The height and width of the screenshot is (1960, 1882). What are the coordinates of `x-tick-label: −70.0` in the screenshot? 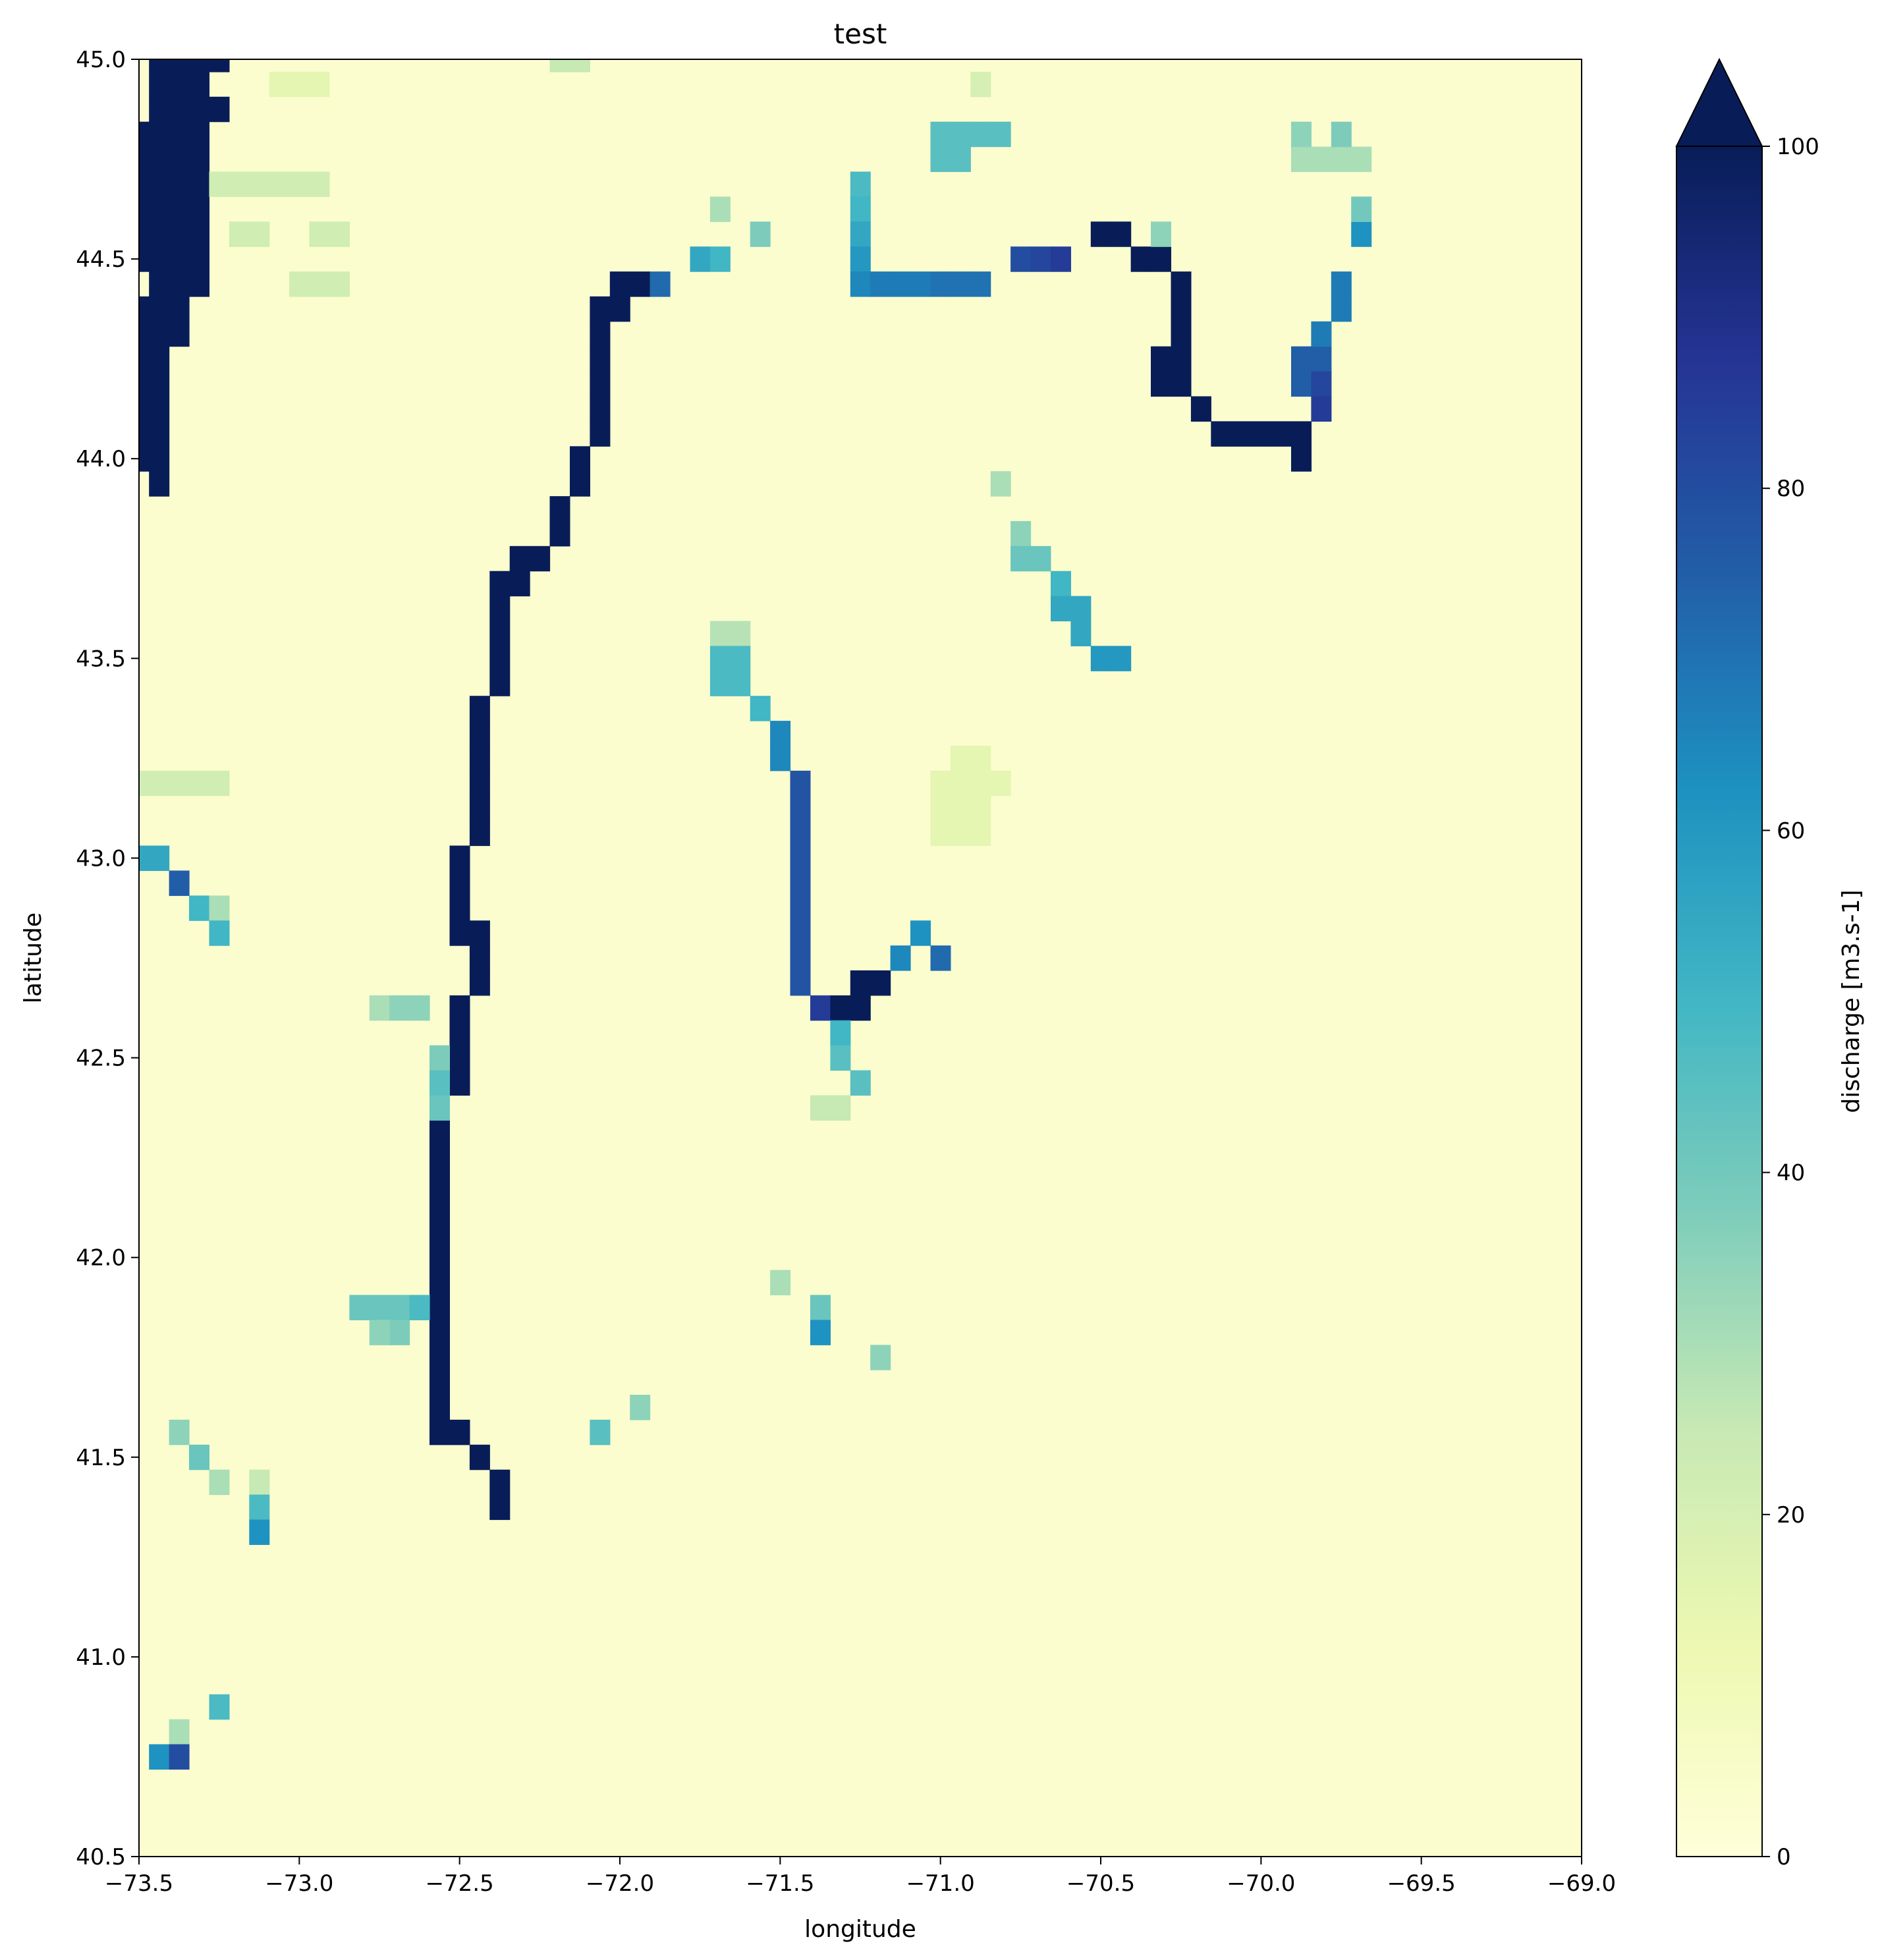 It's located at (1261, 1883).